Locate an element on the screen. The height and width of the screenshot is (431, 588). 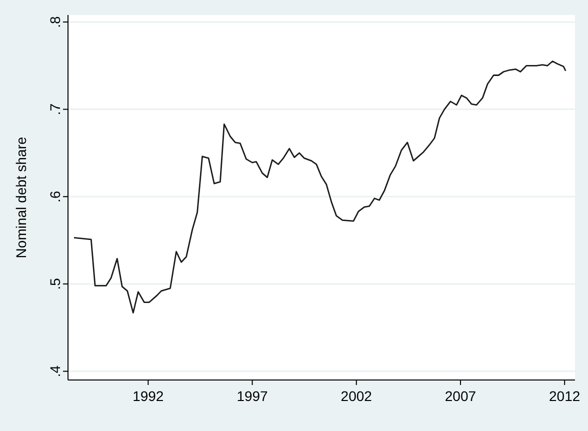
x-tick-label: 2002 is located at coordinates (356, 396).